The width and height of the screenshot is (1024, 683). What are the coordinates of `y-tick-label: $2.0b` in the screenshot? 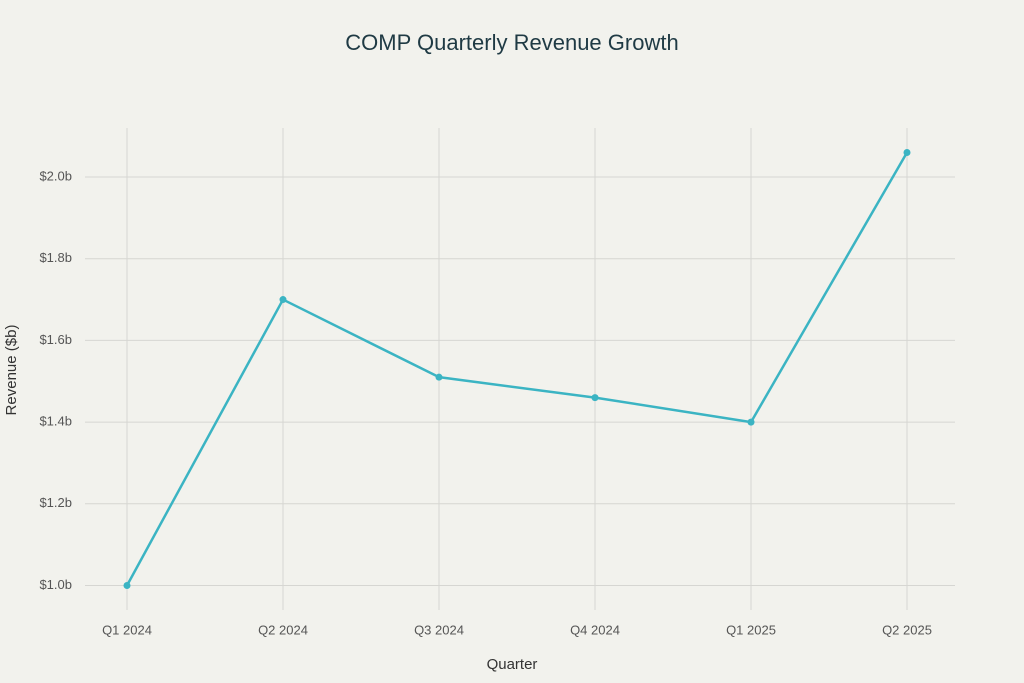 It's located at (55, 175).